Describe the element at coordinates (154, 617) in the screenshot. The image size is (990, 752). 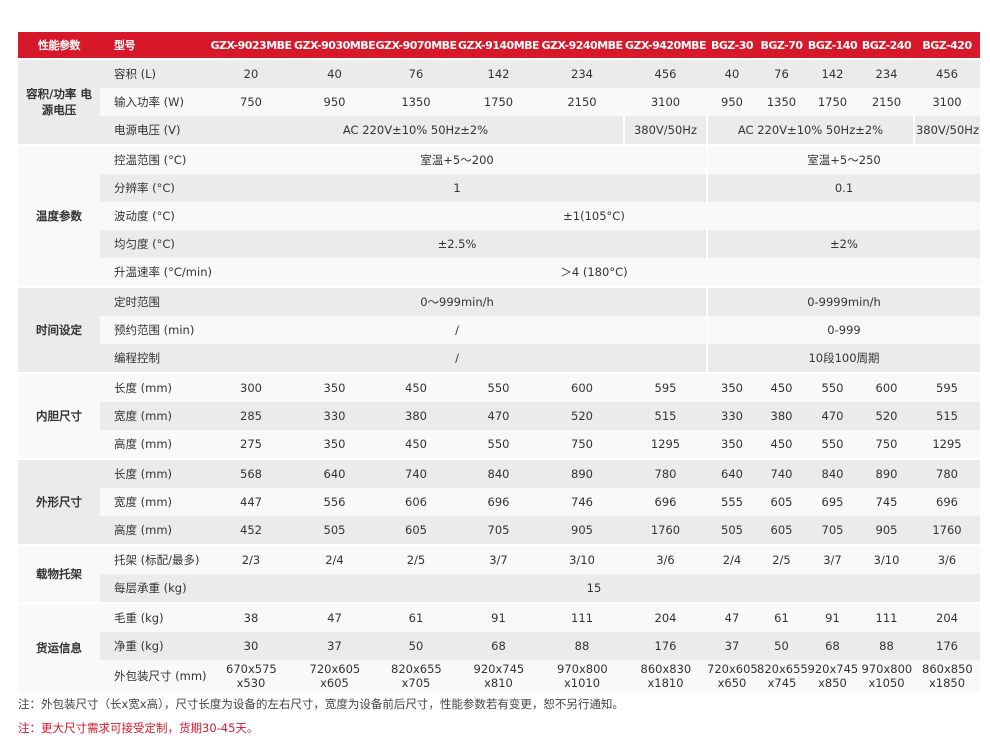
I see `param-label: 毛重 (kg)` at that location.